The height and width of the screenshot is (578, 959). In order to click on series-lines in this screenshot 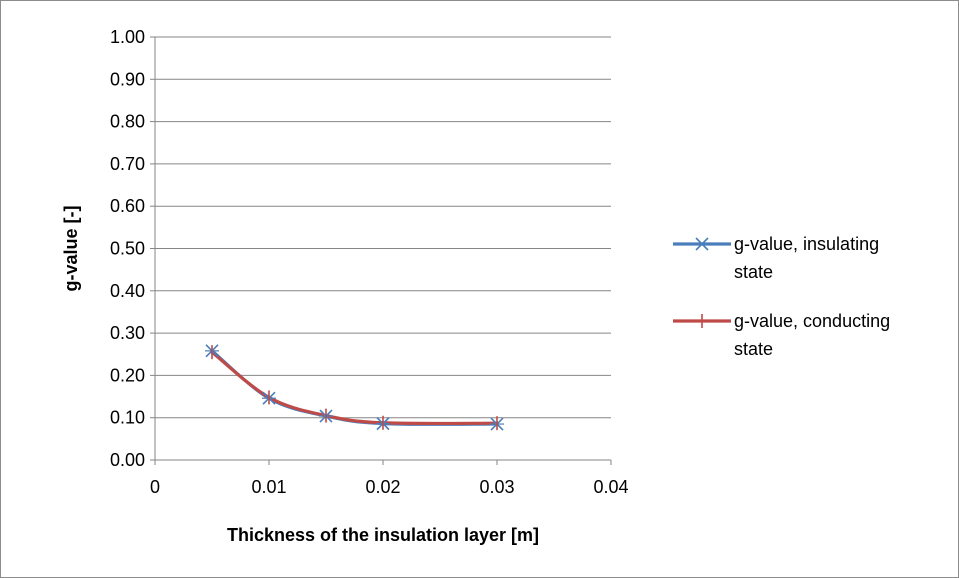, I will do `click(354, 387)`.